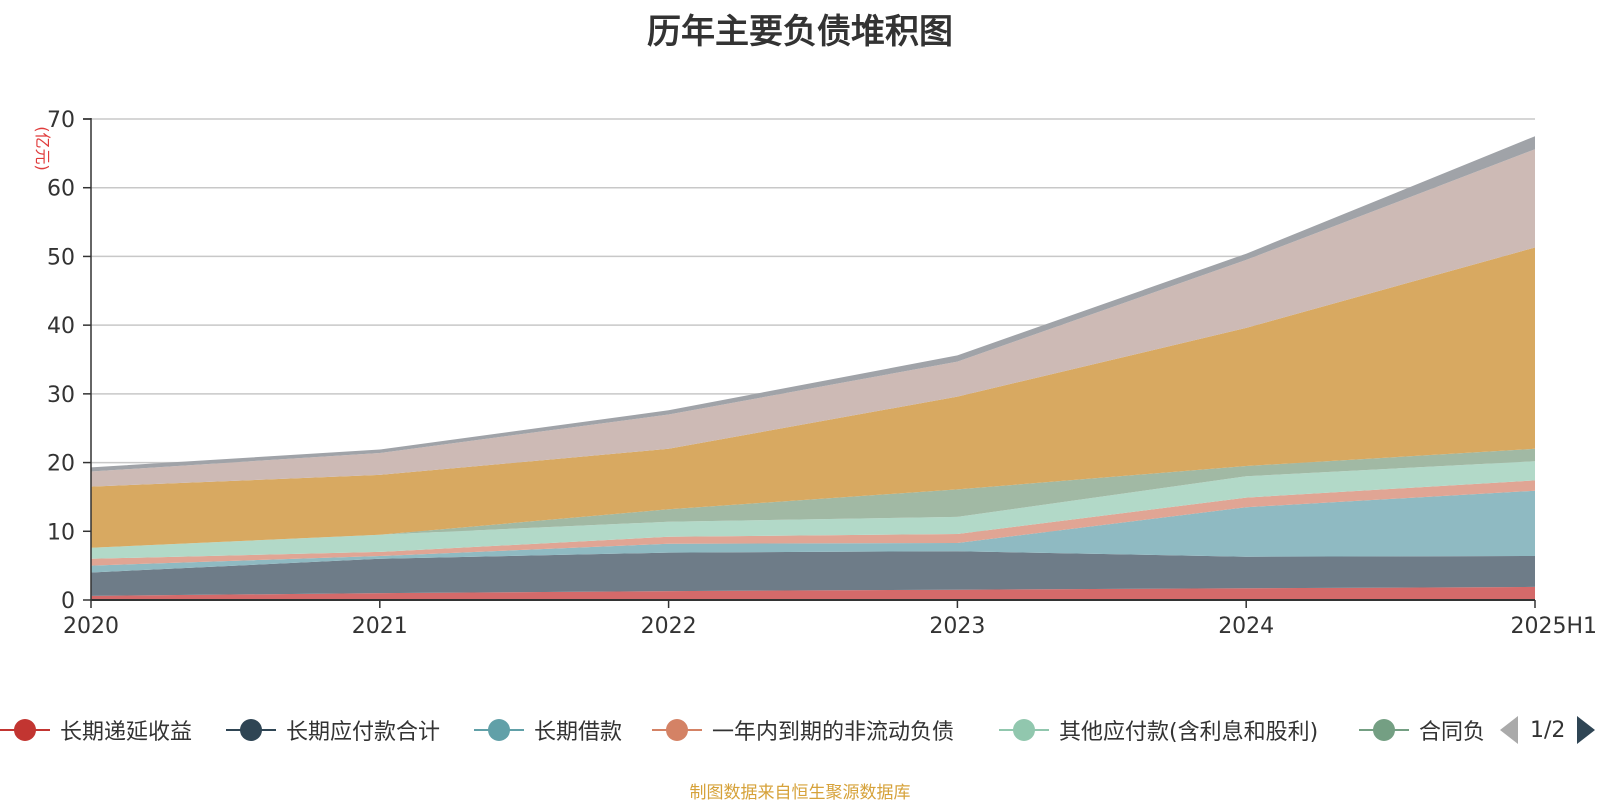 The image size is (1600, 803). Describe the element at coordinates (813, 593) in the screenshot. I see `area-长期递延收益` at that location.